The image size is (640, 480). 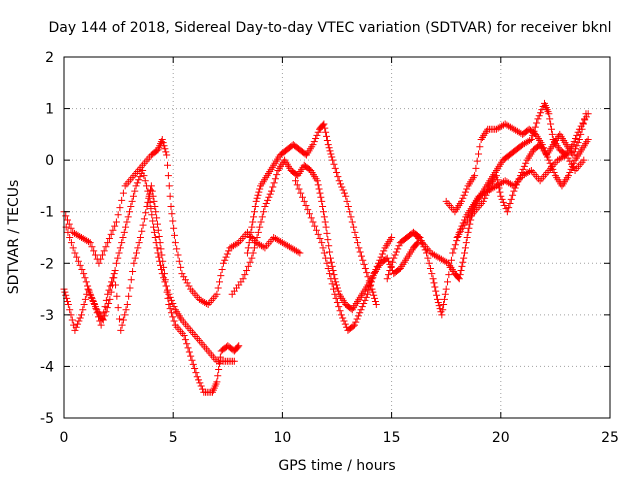 I want to click on x-tick-label: 10, so click(x=282, y=438).